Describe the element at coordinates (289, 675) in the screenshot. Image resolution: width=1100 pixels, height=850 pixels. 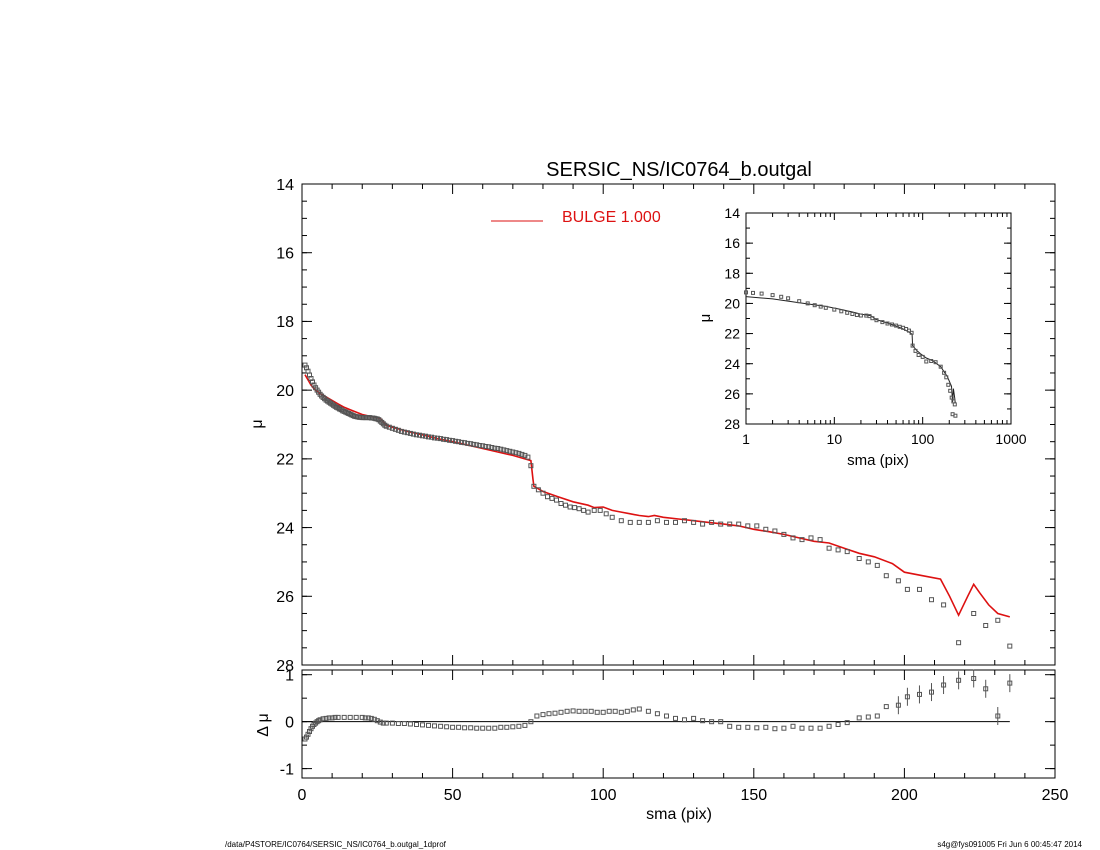
I see `y-tick-label: 1` at that location.